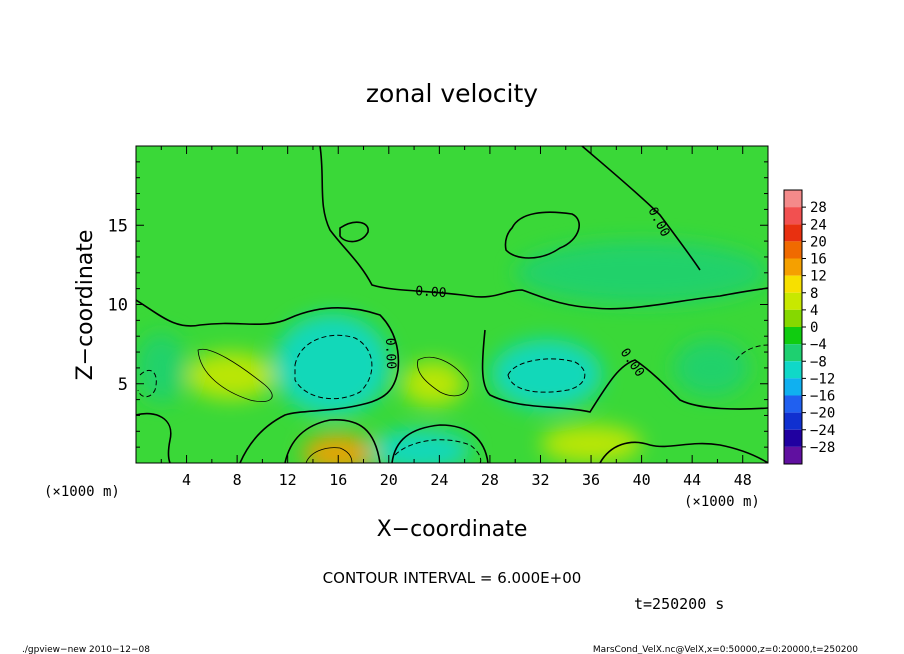  What do you see at coordinates (814, 294) in the screenshot?
I see `colorbar-label: 8` at bounding box center [814, 294].